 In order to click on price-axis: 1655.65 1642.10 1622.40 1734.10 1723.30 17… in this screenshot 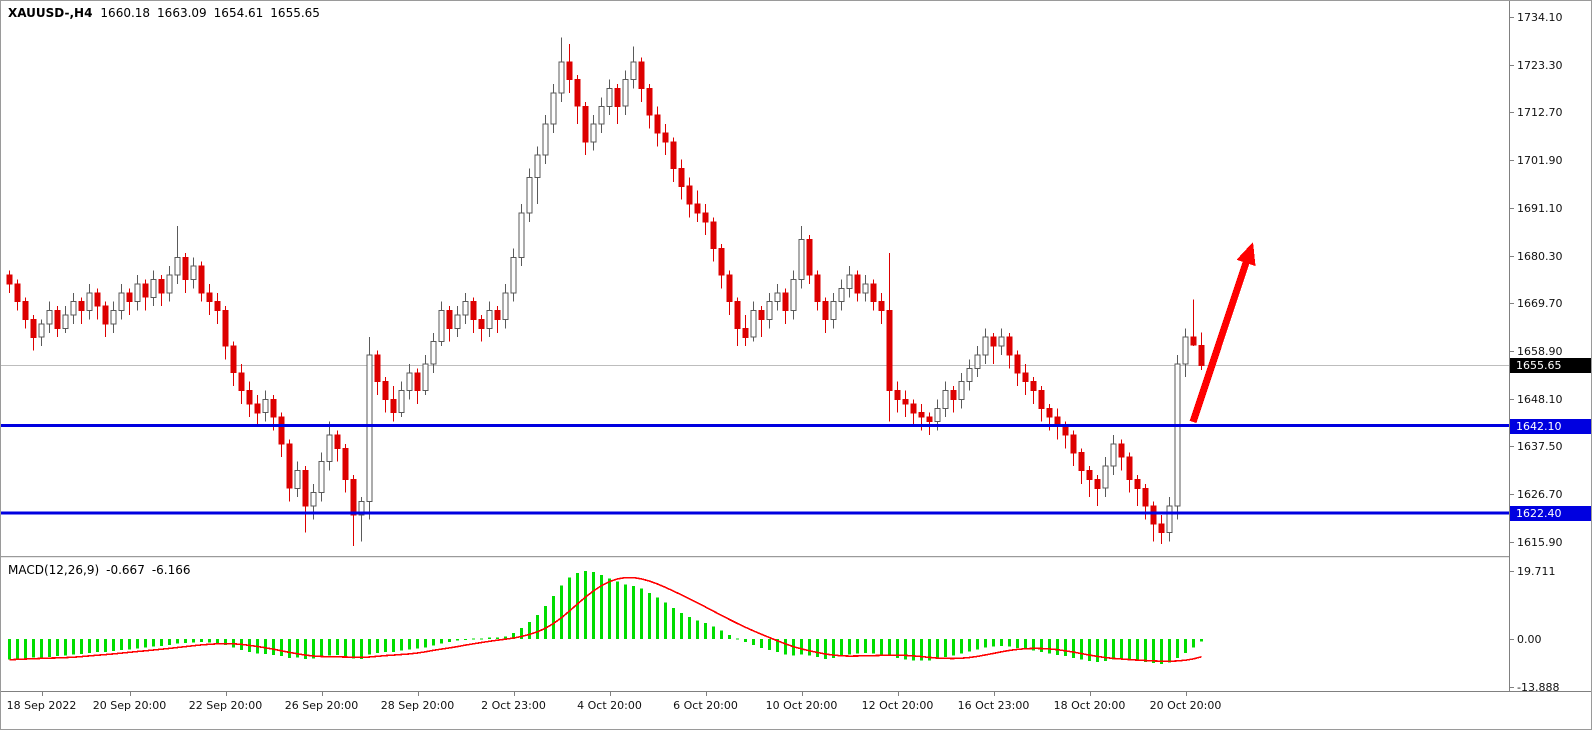, I will do `click(1550, 347)`.